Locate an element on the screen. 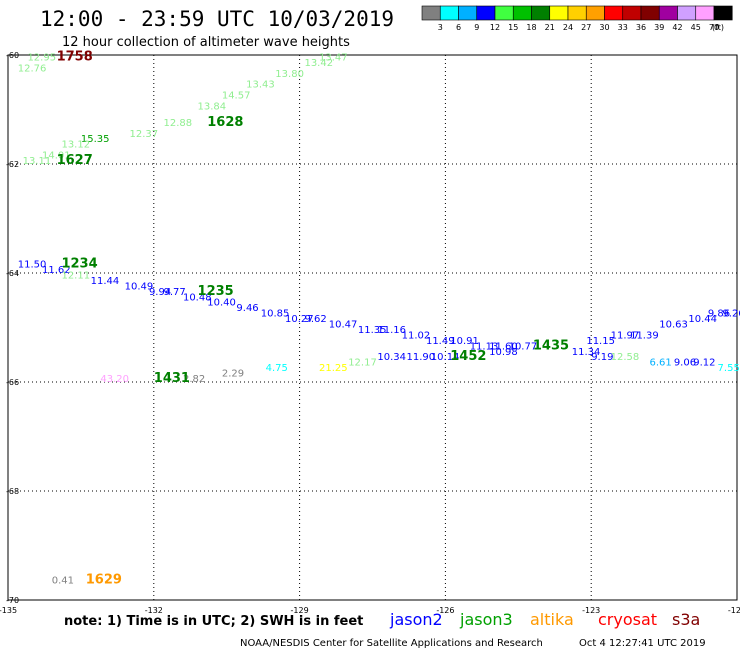  swh-value-label: 43.20 is located at coordinates (114, 379).